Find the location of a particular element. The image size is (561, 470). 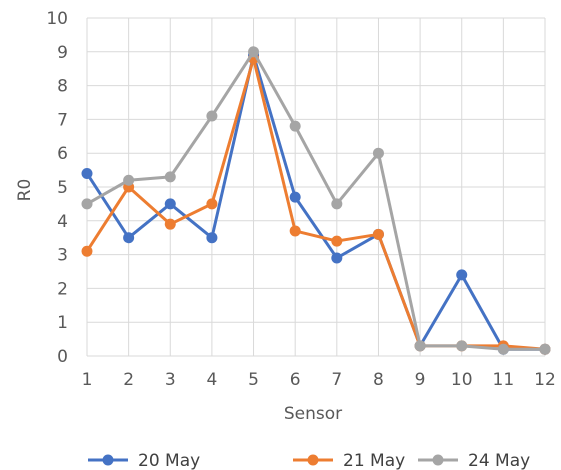

y-tick-label: 1 is located at coordinates (62, 323).